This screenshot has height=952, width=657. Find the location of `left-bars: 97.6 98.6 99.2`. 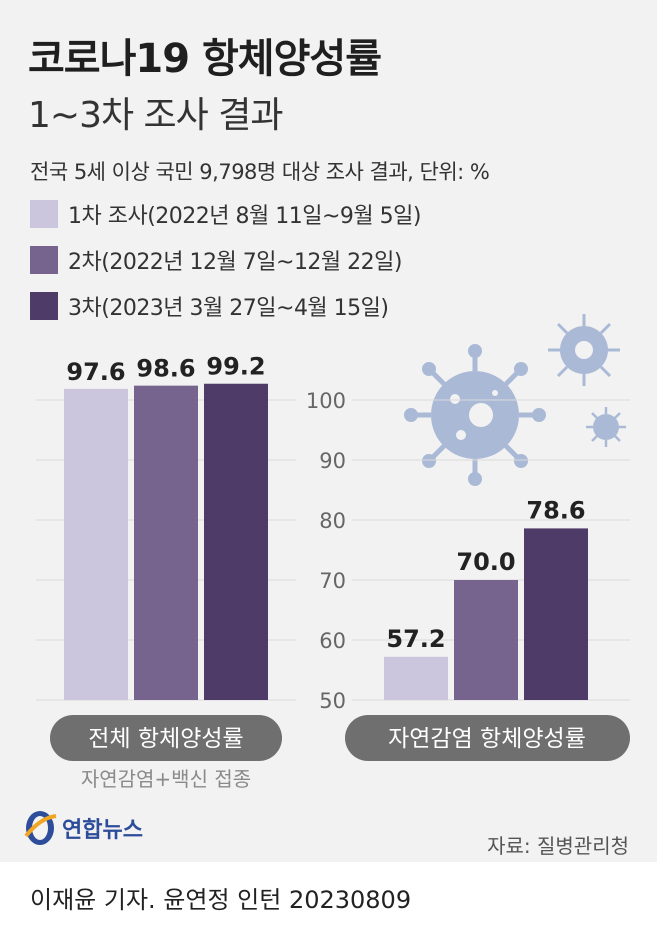

left-bars: 97.6 98.6 99.2 is located at coordinates (166, 526).